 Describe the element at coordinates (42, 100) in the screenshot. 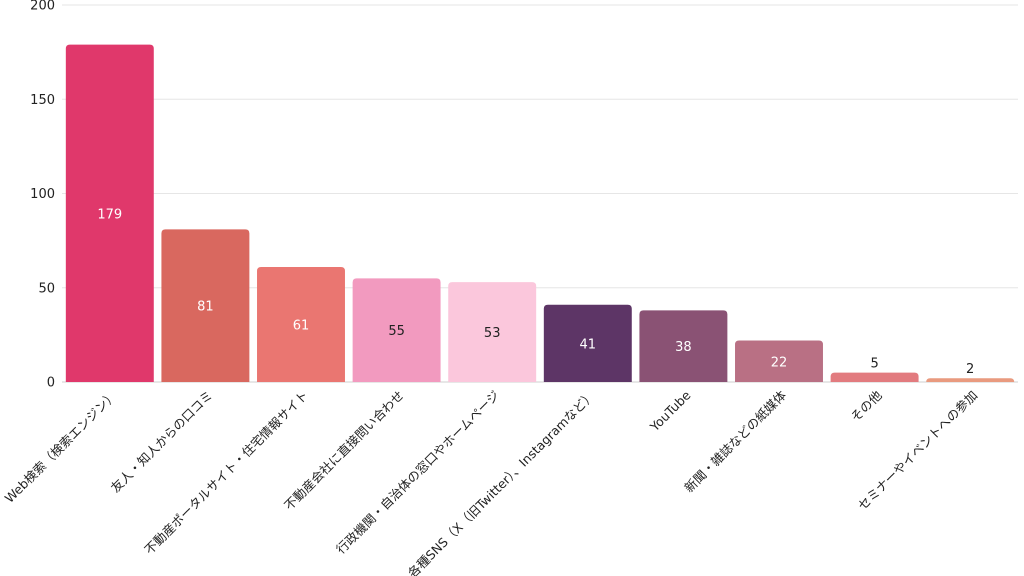

I see `y-tick-label: 150` at that location.